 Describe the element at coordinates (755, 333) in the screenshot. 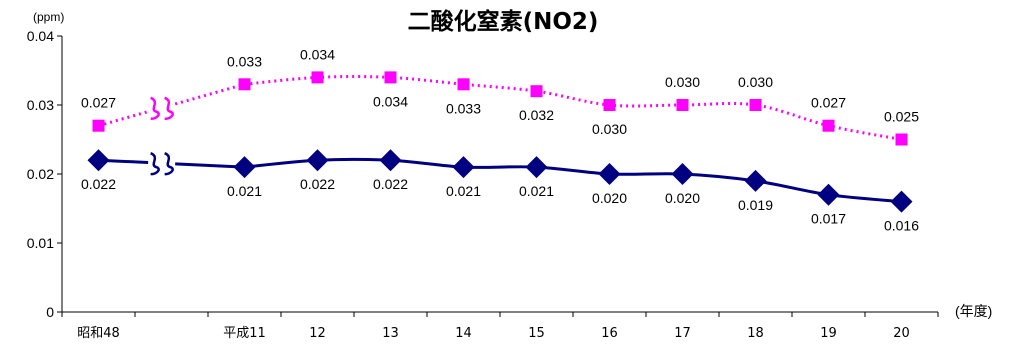

I see `x-tick-label: 18` at that location.